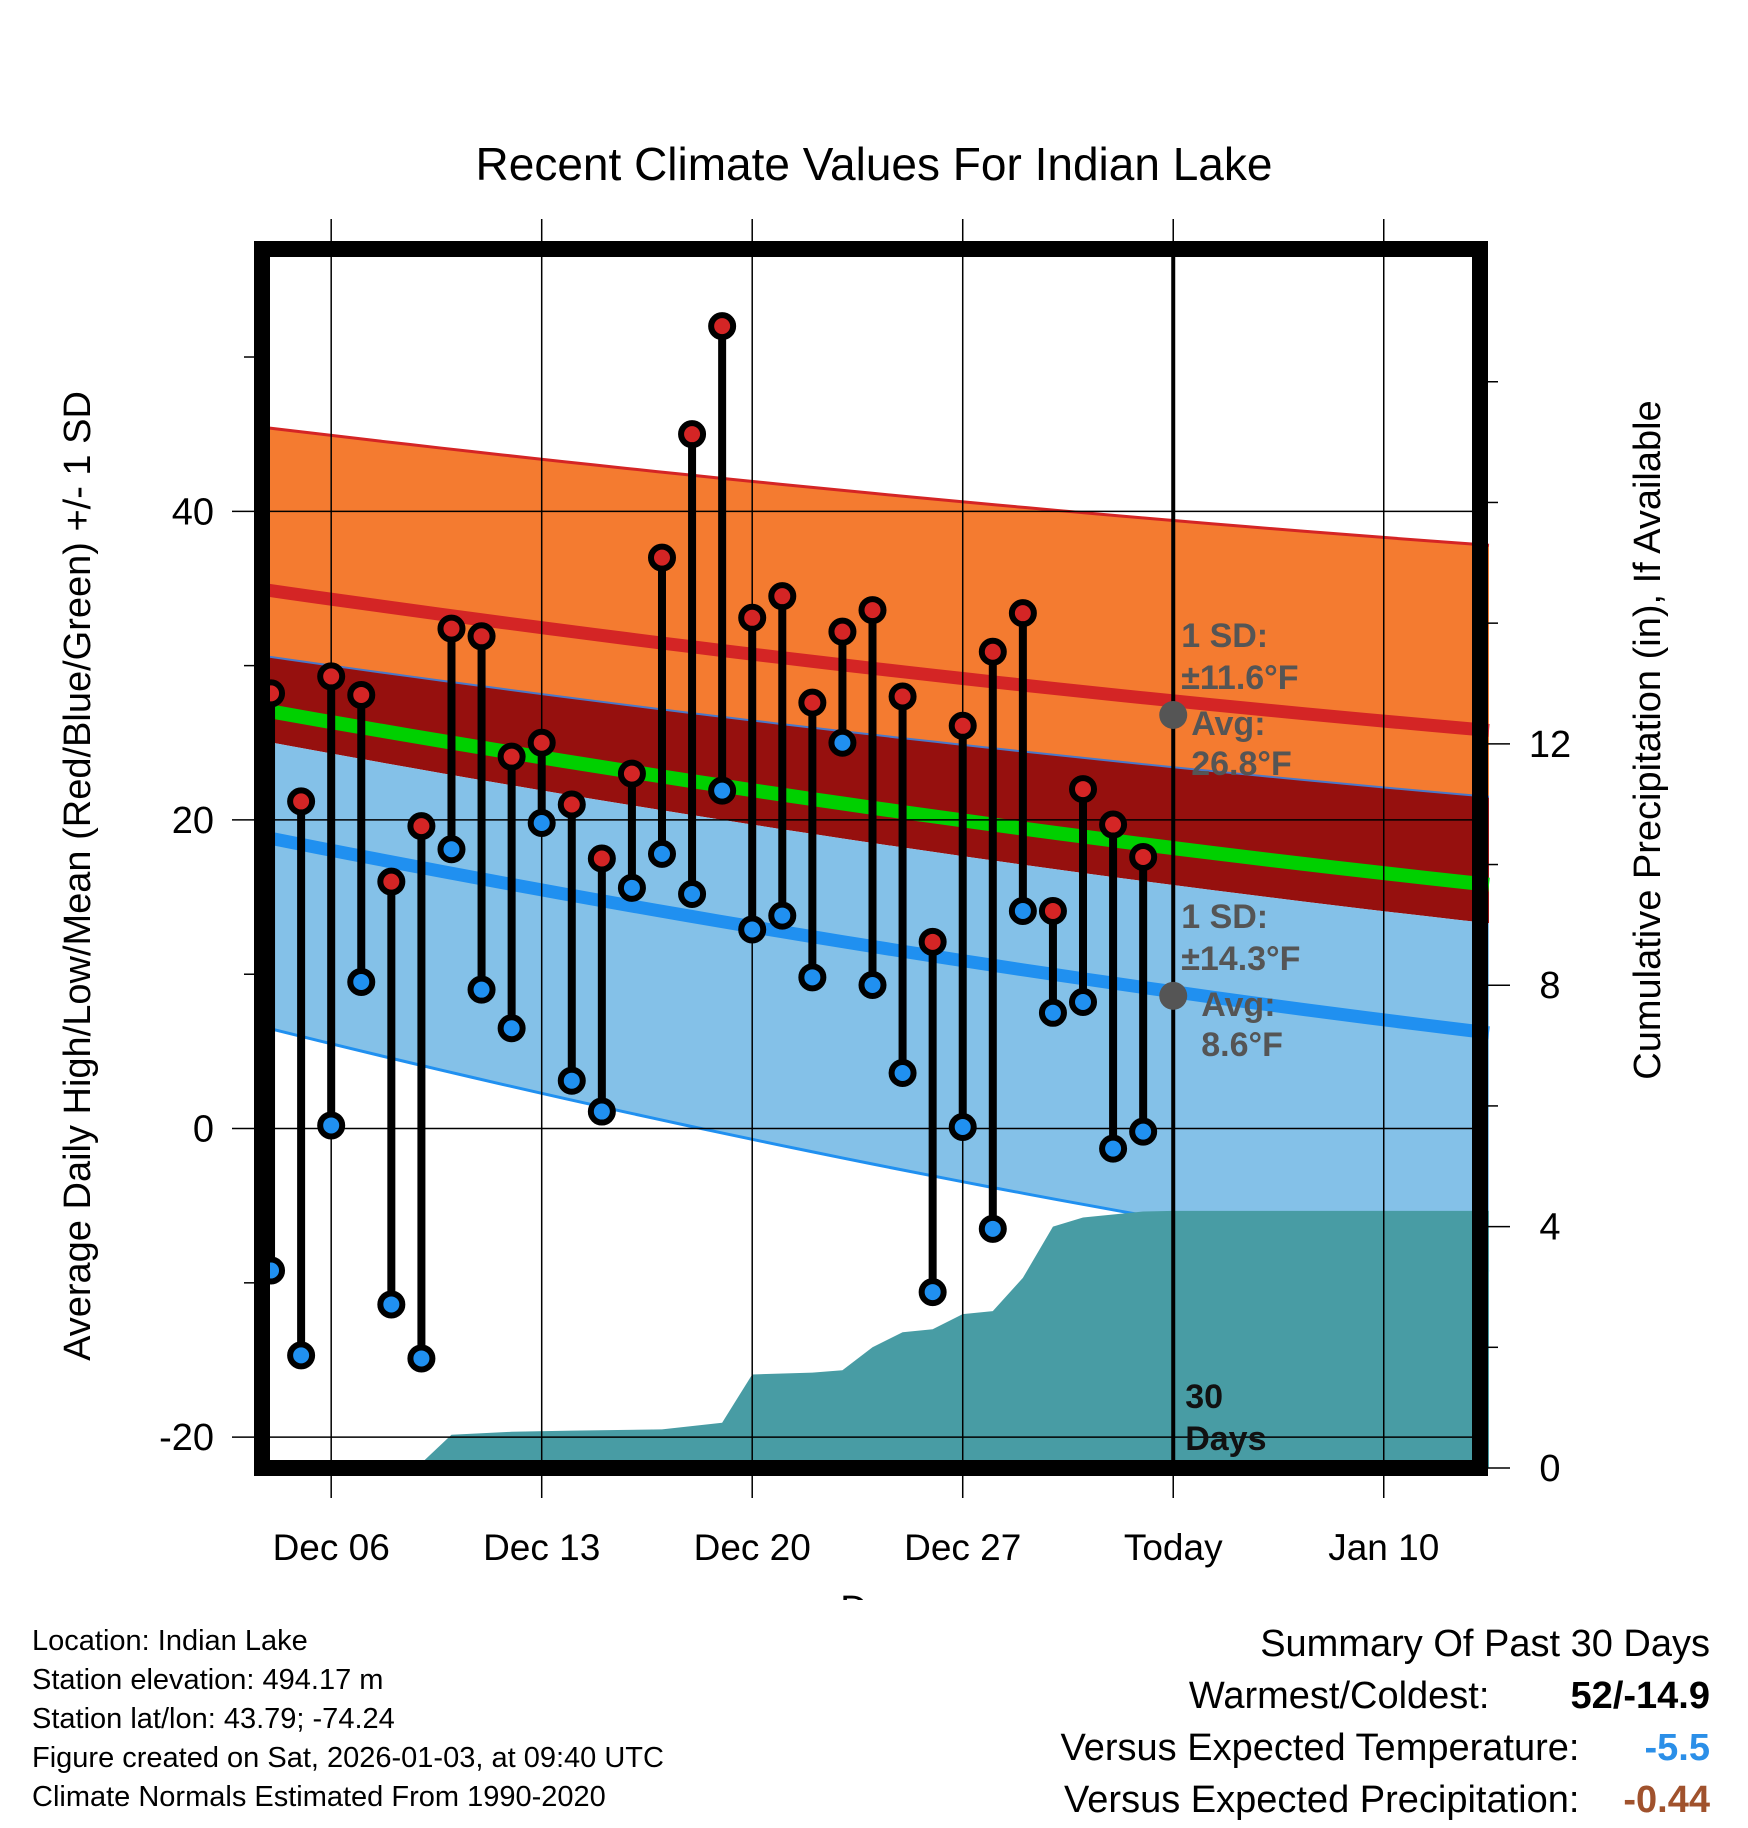 The width and height of the screenshot is (1748, 1828). What do you see at coordinates (1228, 724) in the screenshot?
I see `high-avg-label: Avg:` at bounding box center [1228, 724].